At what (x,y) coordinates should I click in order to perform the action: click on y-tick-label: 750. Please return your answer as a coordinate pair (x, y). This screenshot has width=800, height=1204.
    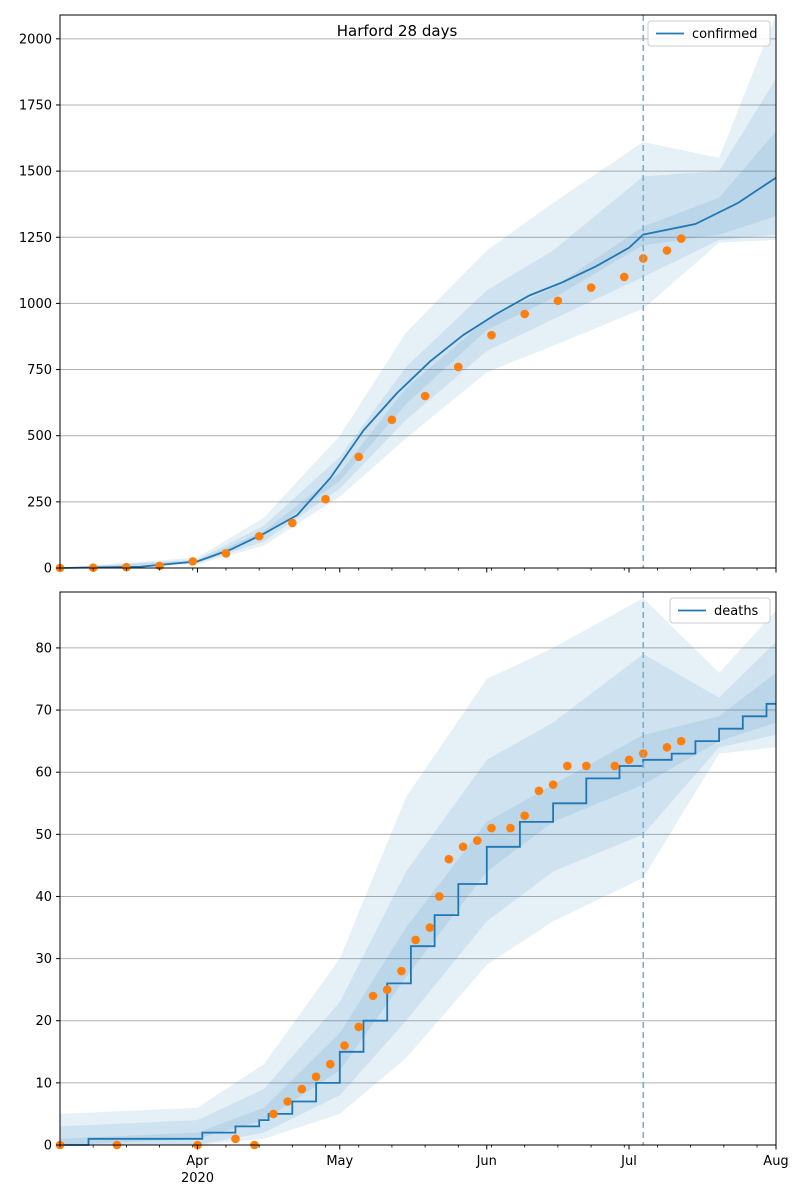
    Looking at the image, I should click on (39, 370).